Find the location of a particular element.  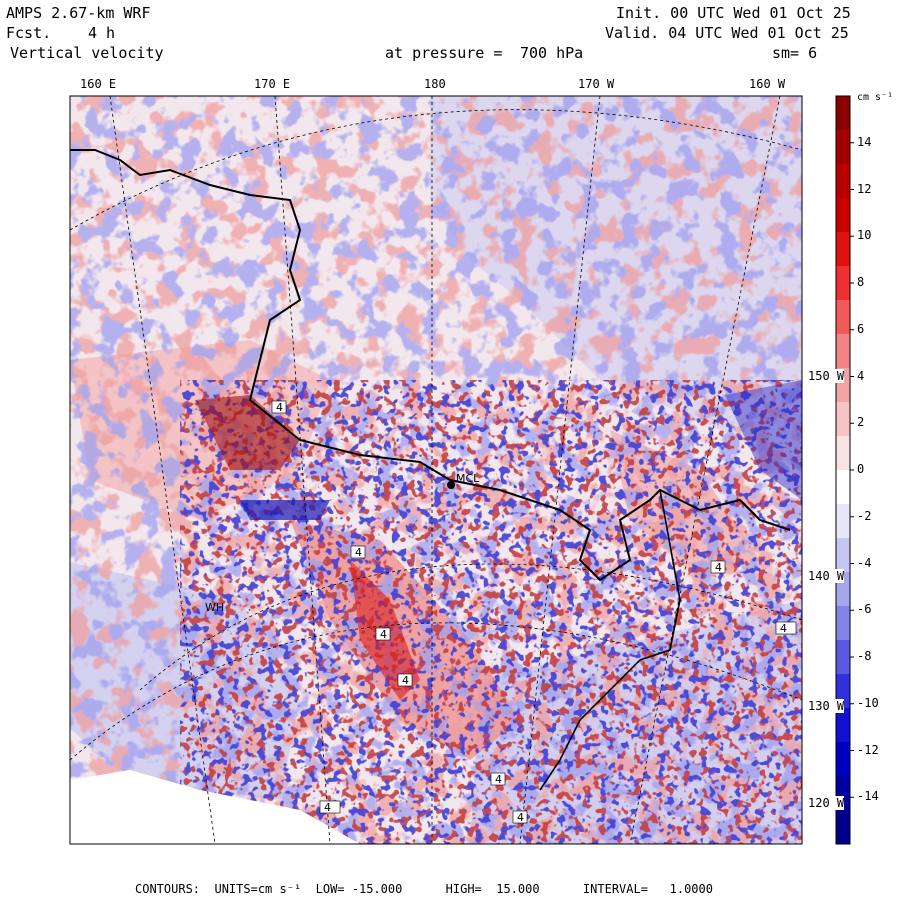

strong-downdraft-core is located at coordinates (285, 510).